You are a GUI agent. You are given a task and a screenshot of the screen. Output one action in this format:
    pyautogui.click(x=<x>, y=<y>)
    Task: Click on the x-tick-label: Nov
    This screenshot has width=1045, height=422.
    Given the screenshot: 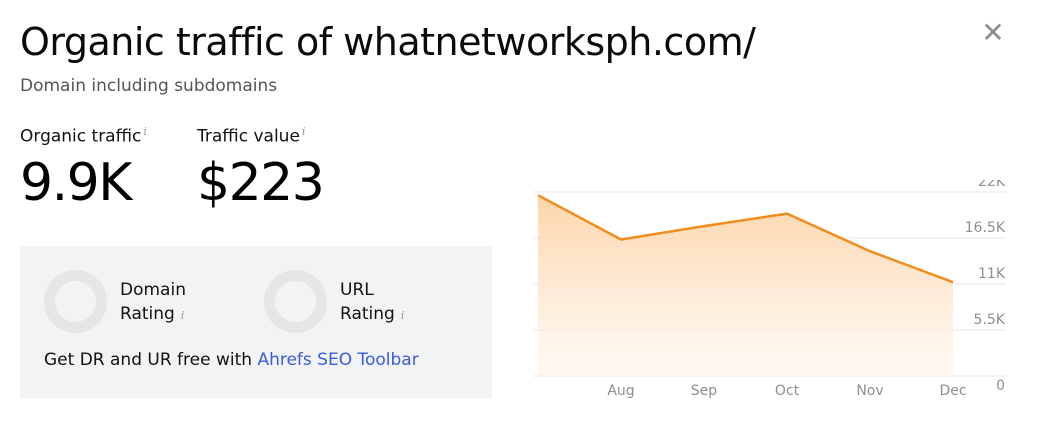 What is the action you would take?
    pyautogui.click(x=869, y=391)
    